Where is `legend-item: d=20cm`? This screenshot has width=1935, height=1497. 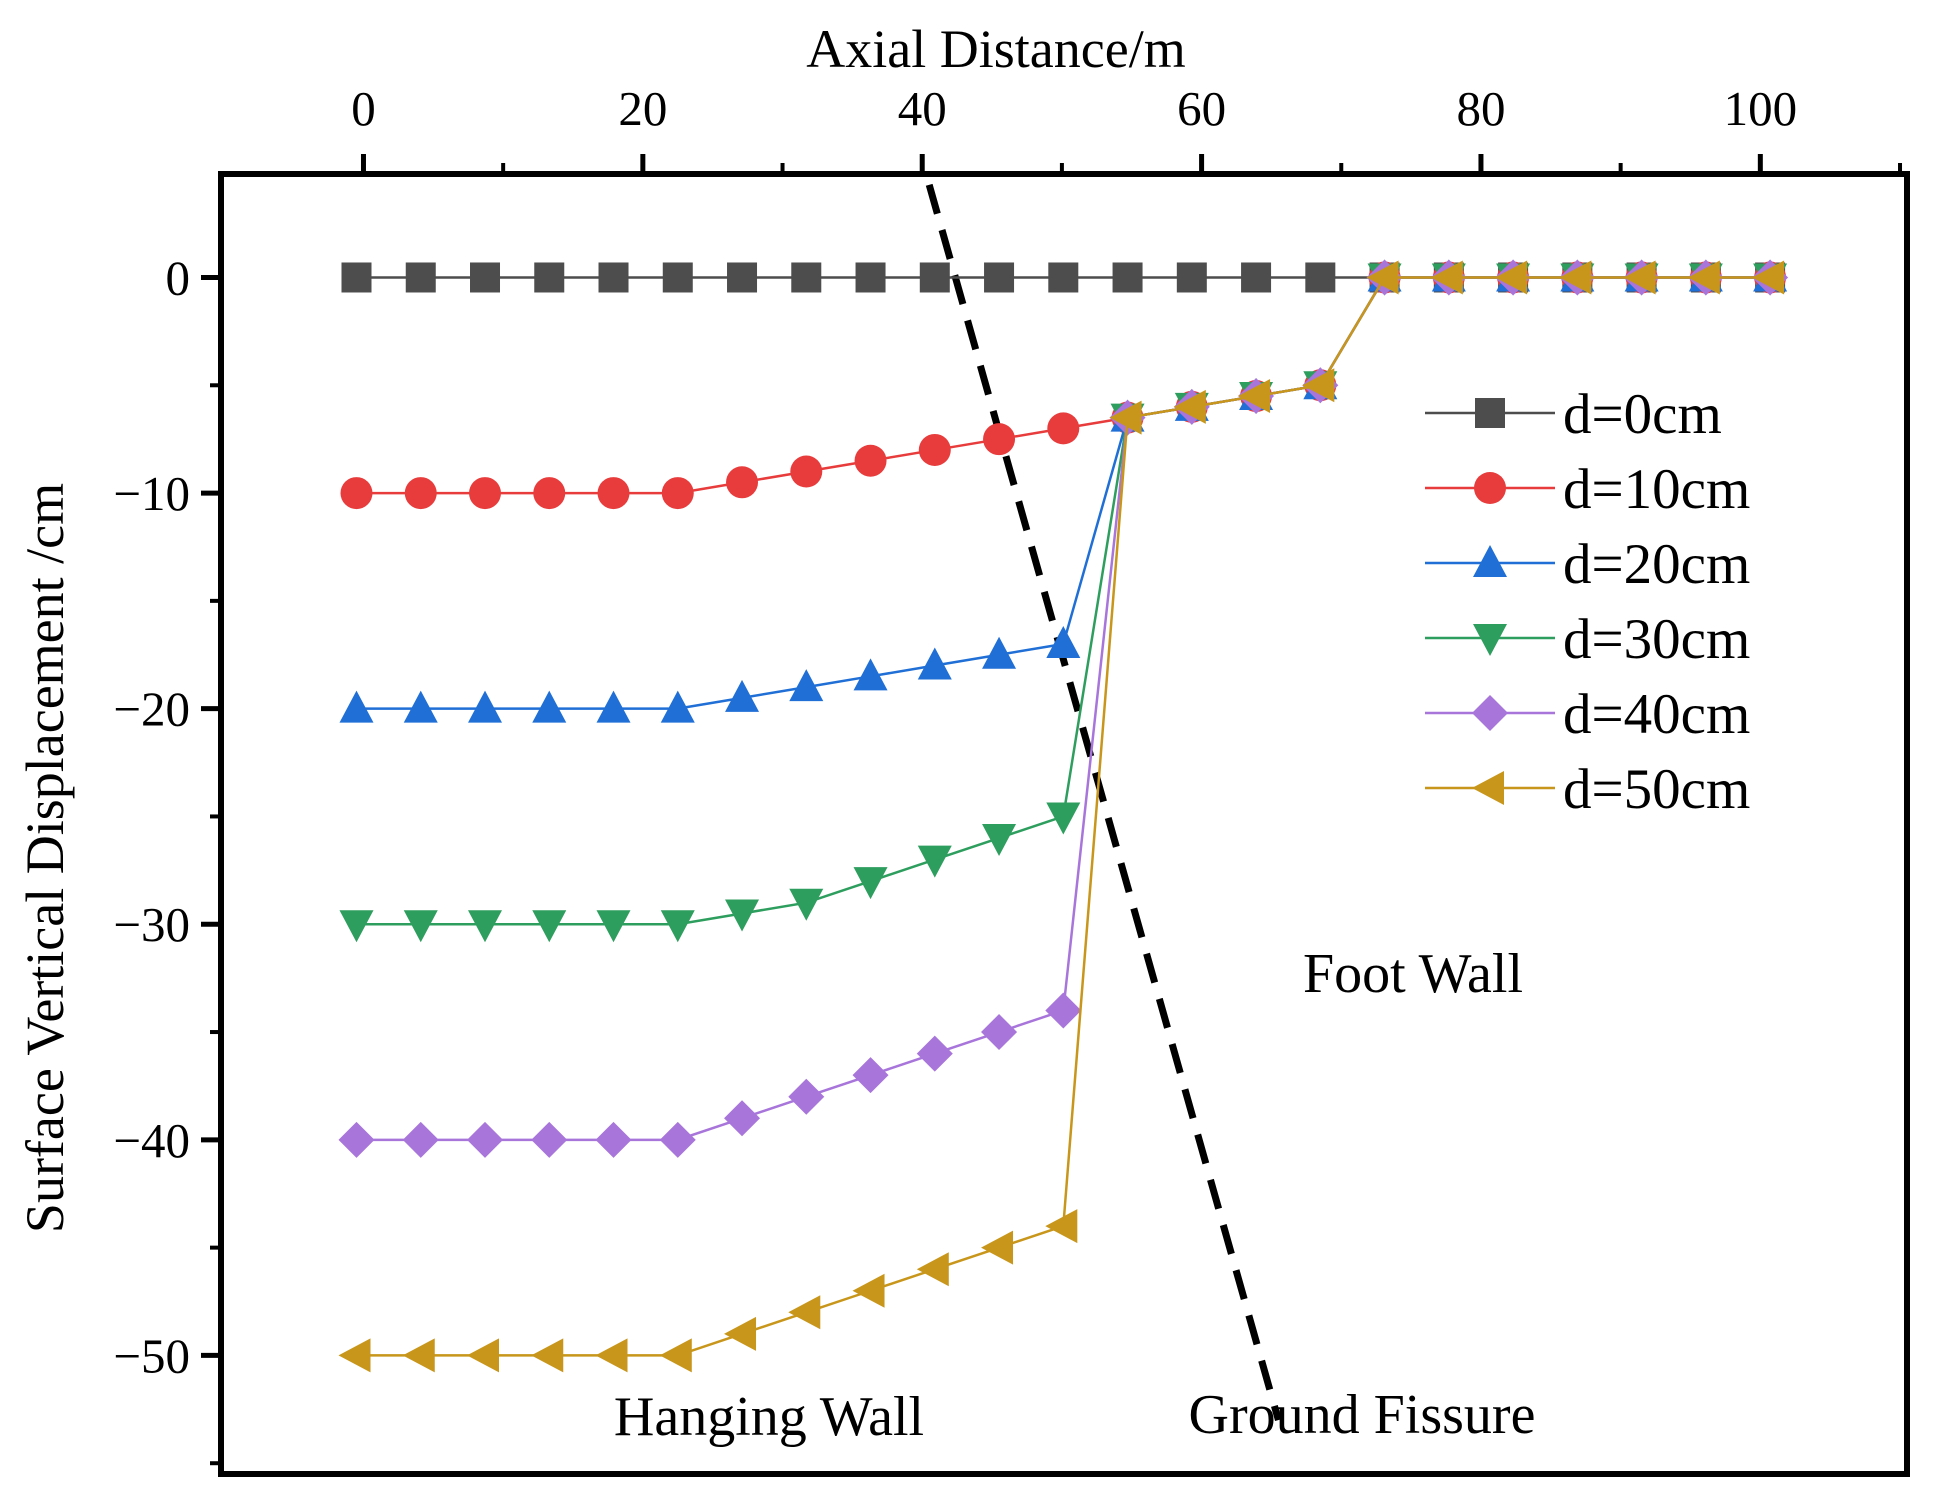 legend-item: d=20cm is located at coordinates (1587, 564).